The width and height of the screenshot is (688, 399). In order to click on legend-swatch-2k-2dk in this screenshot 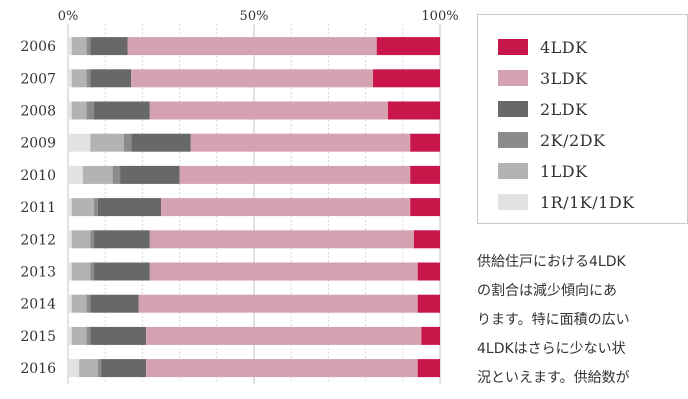, I will do `click(513, 140)`.